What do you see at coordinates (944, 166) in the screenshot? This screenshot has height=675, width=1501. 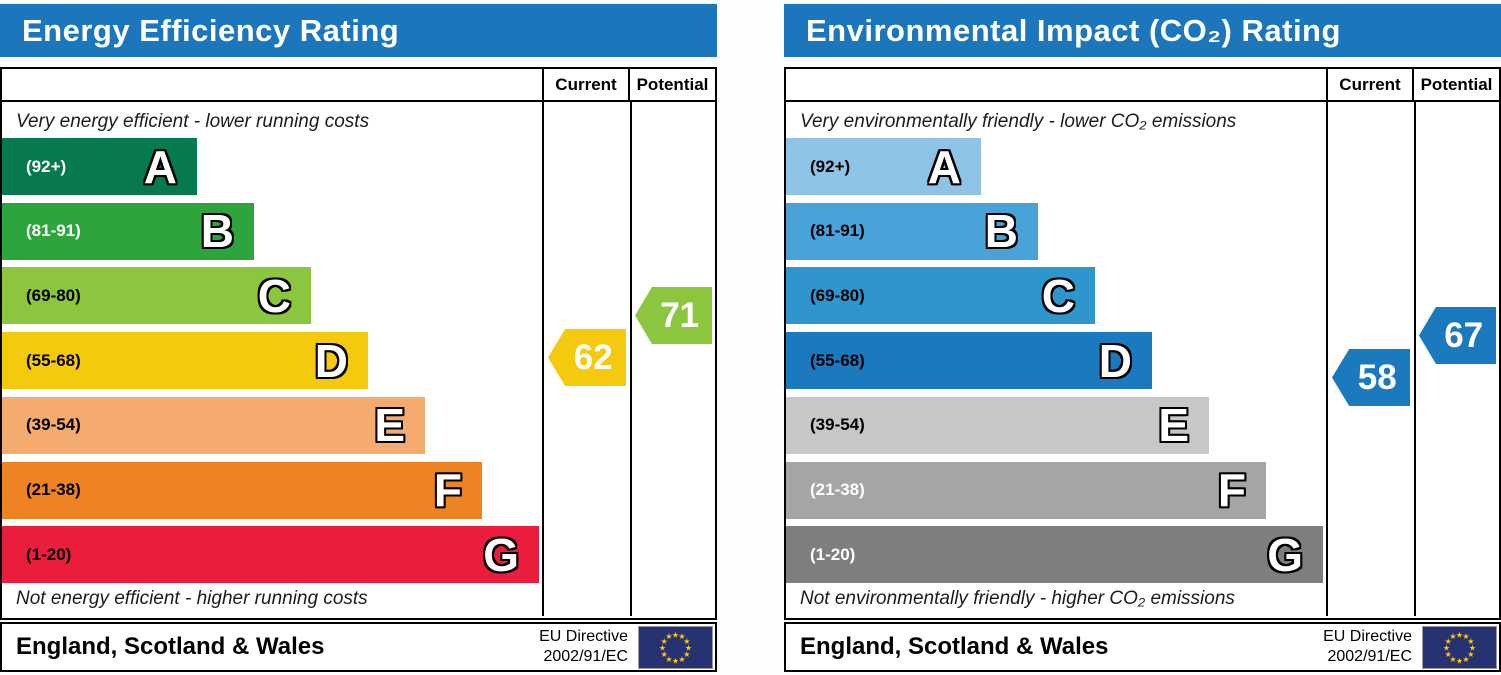 I see `band-letter: A` at bounding box center [944, 166].